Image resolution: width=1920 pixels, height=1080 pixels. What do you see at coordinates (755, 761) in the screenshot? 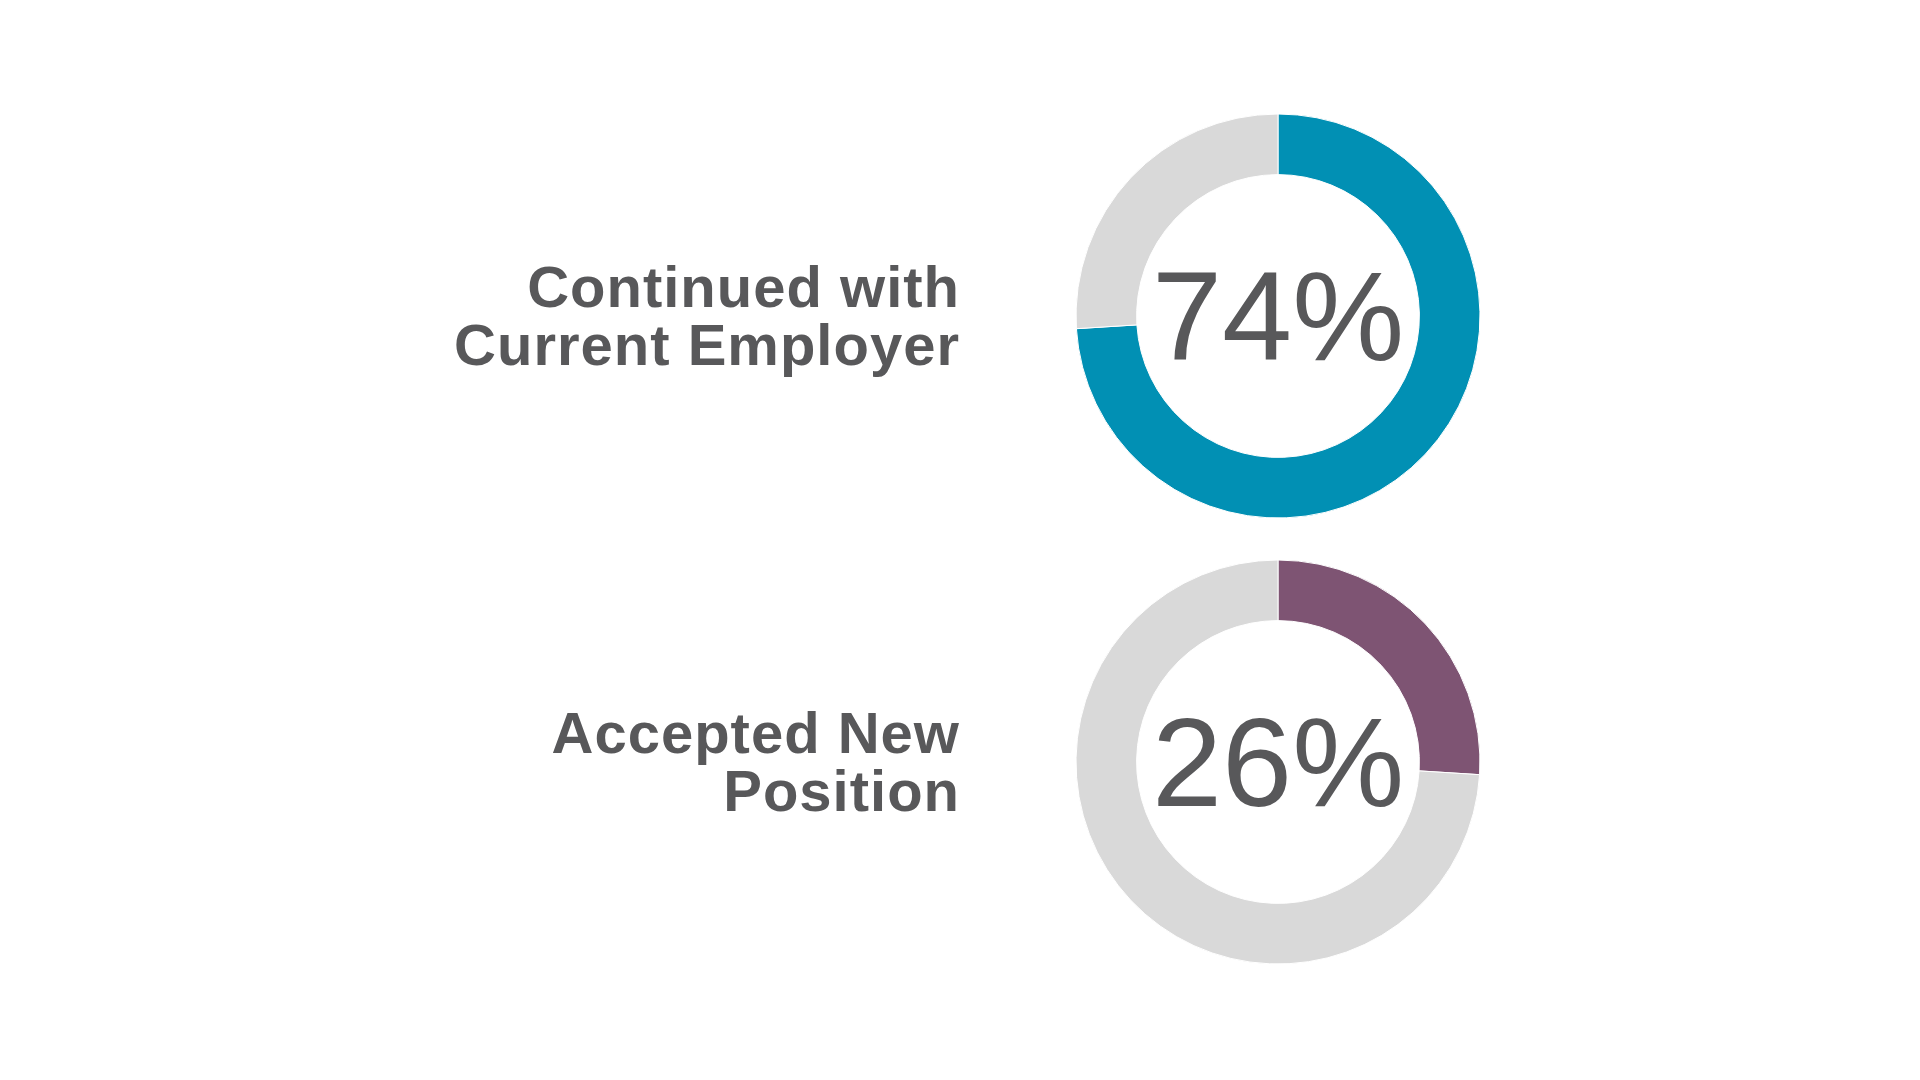
I see `text: Accepted New Position` at bounding box center [755, 761].